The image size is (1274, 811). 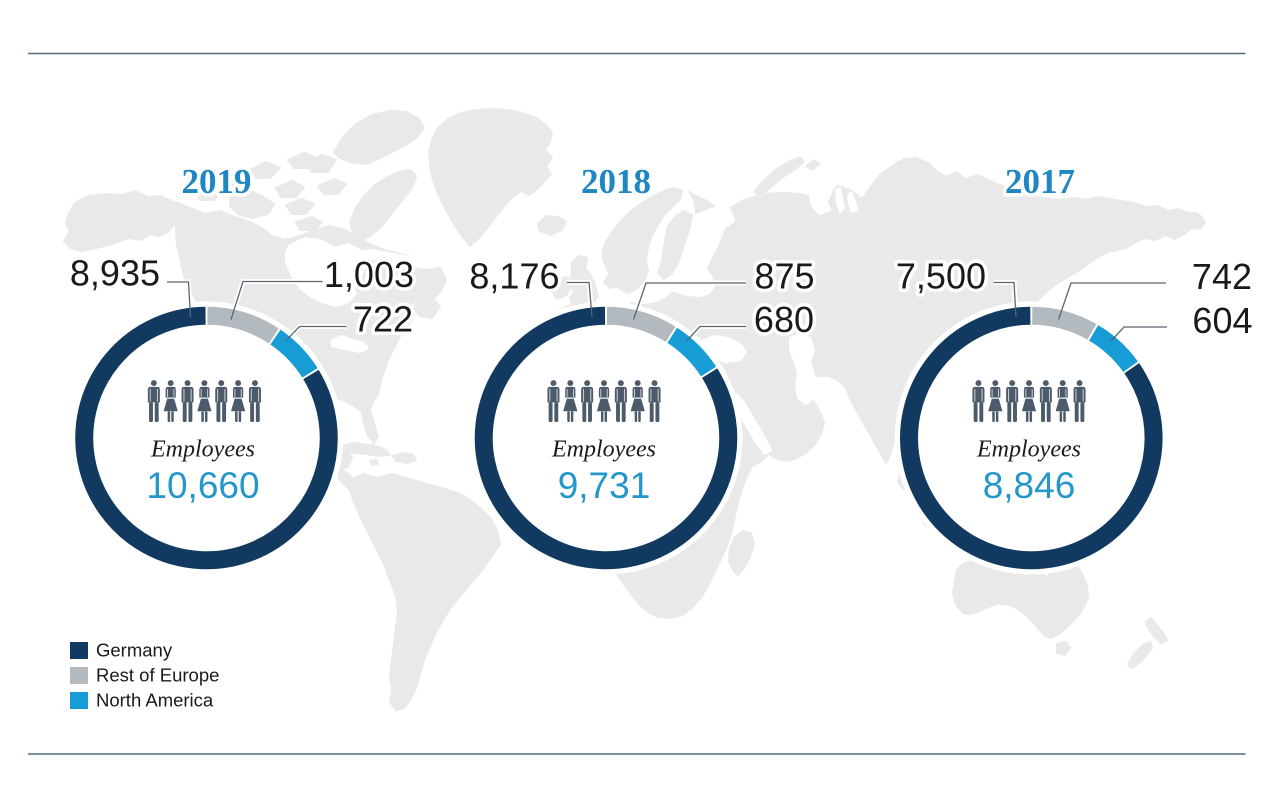 I want to click on svg-text: North America, so click(x=155, y=700).